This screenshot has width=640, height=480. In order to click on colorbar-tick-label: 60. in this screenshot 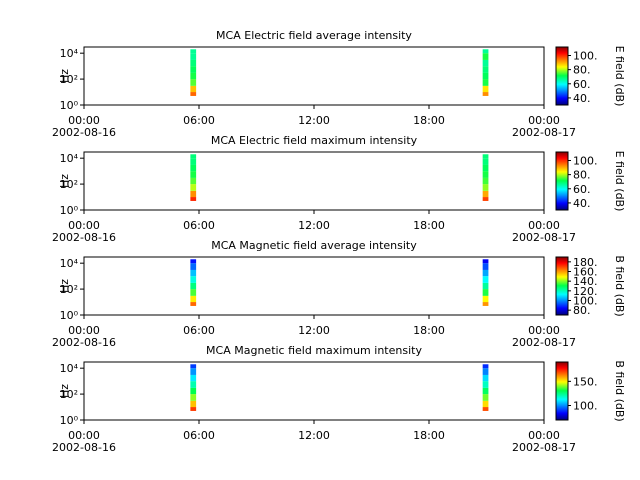, I will do `click(582, 189)`.